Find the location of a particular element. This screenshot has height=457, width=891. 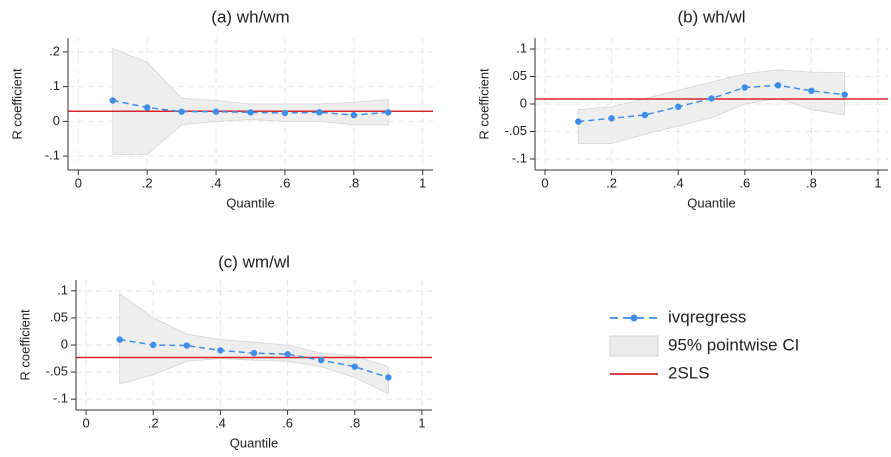

panel-title: (c) wm/wl is located at coordinates (254, 261).